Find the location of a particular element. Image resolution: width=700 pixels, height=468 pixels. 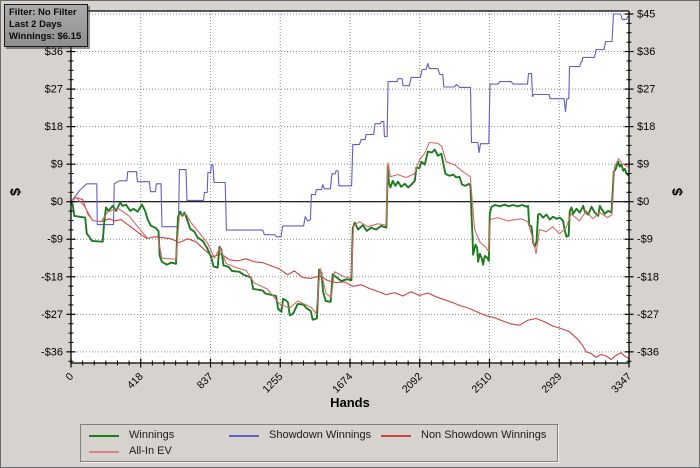

x-tick-label: 418 is located at coordinates (135, 381).